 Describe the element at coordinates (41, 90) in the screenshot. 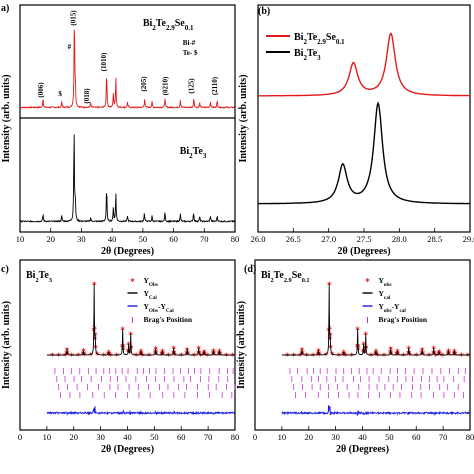

I see `panel-a-annotation: (006)` at that location.